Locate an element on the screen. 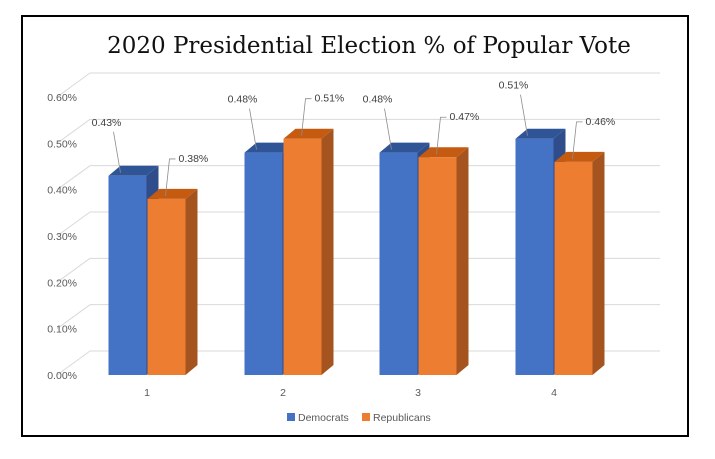  x-tick-label: 2 is located at coordinates (283, 393).